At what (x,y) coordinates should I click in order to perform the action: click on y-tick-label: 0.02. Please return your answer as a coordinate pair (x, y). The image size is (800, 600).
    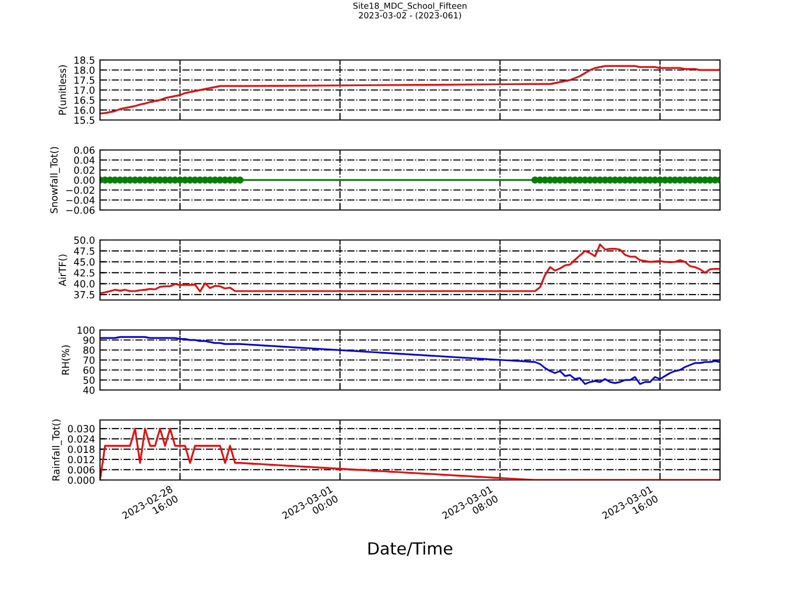
    Looking at the image, I should click on (84, 170).